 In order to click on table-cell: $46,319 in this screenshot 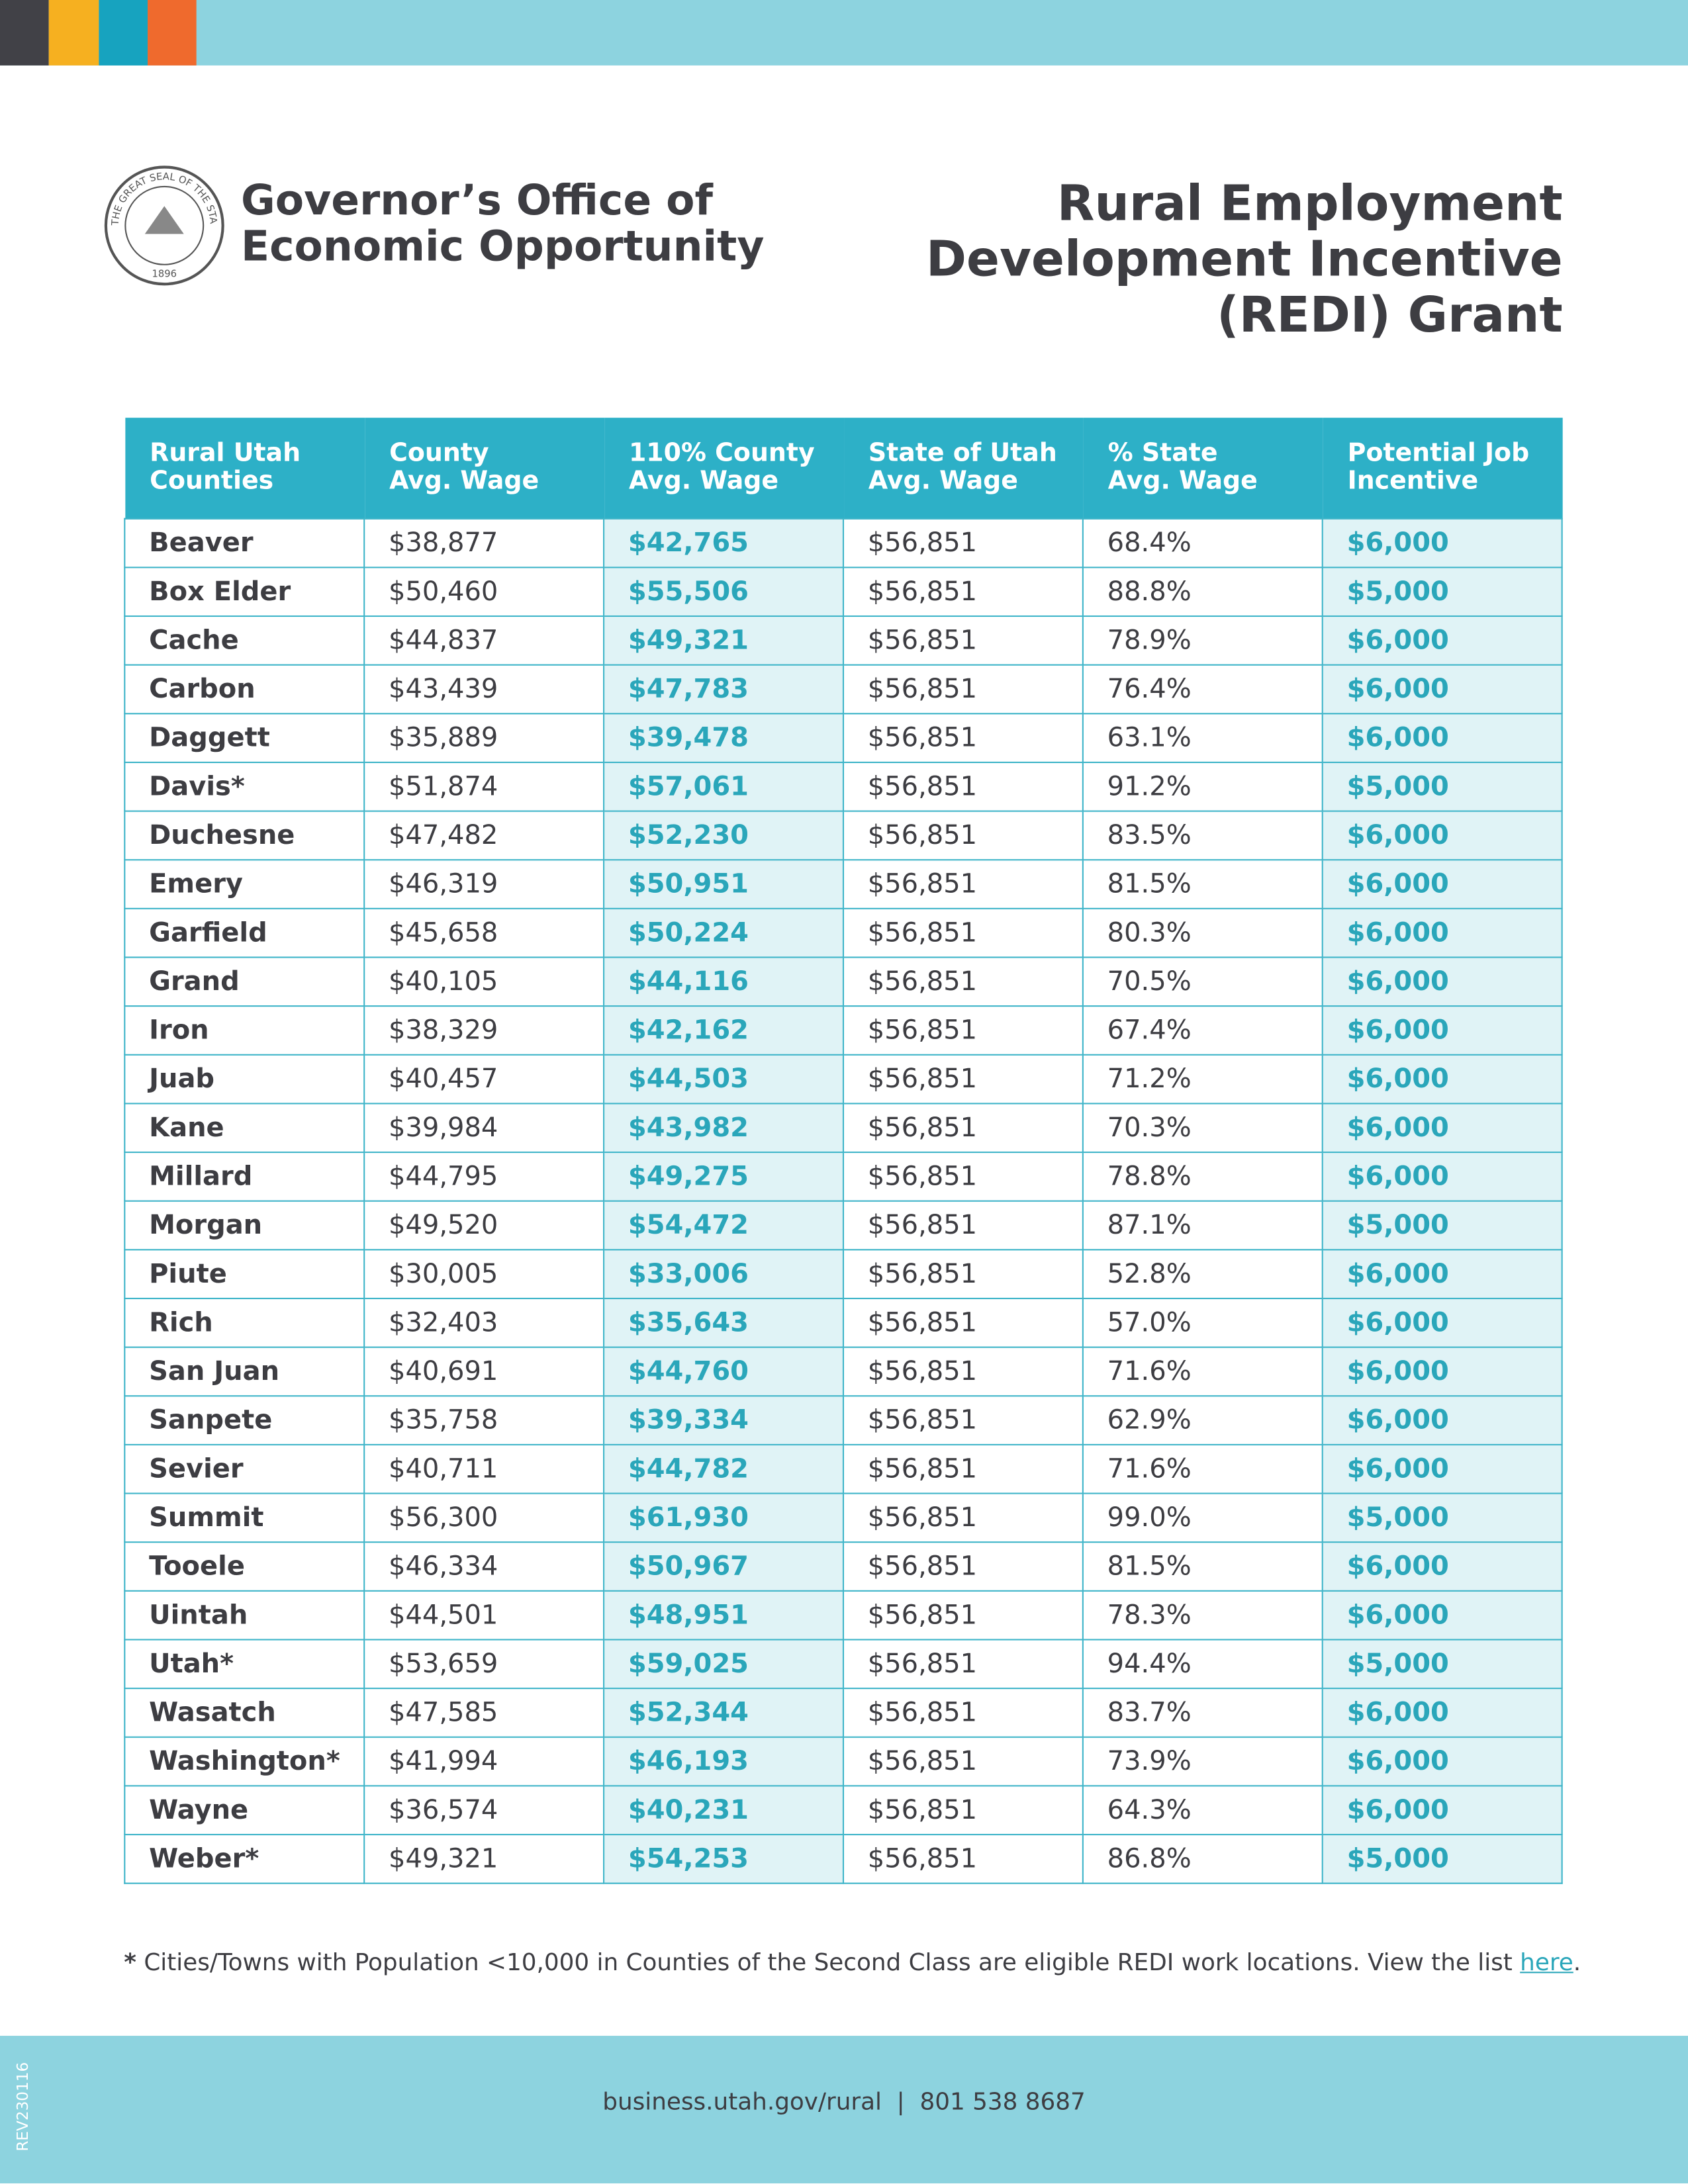, I will do `click(484, 884)`.